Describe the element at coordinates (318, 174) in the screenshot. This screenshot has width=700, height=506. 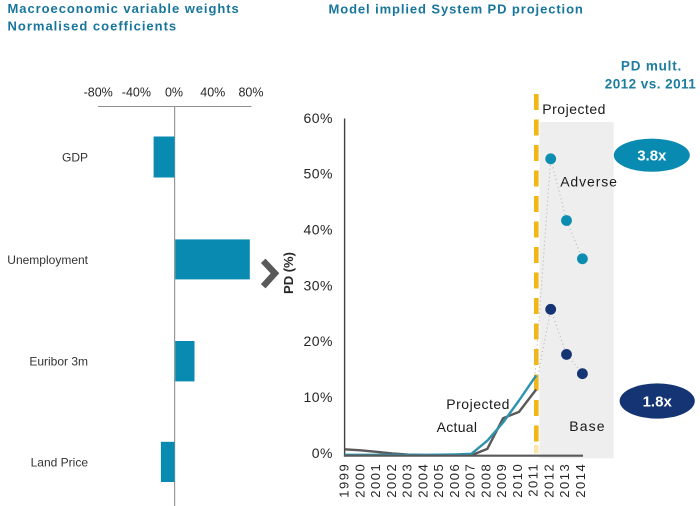
I see `svg-text: 50%` at that location.